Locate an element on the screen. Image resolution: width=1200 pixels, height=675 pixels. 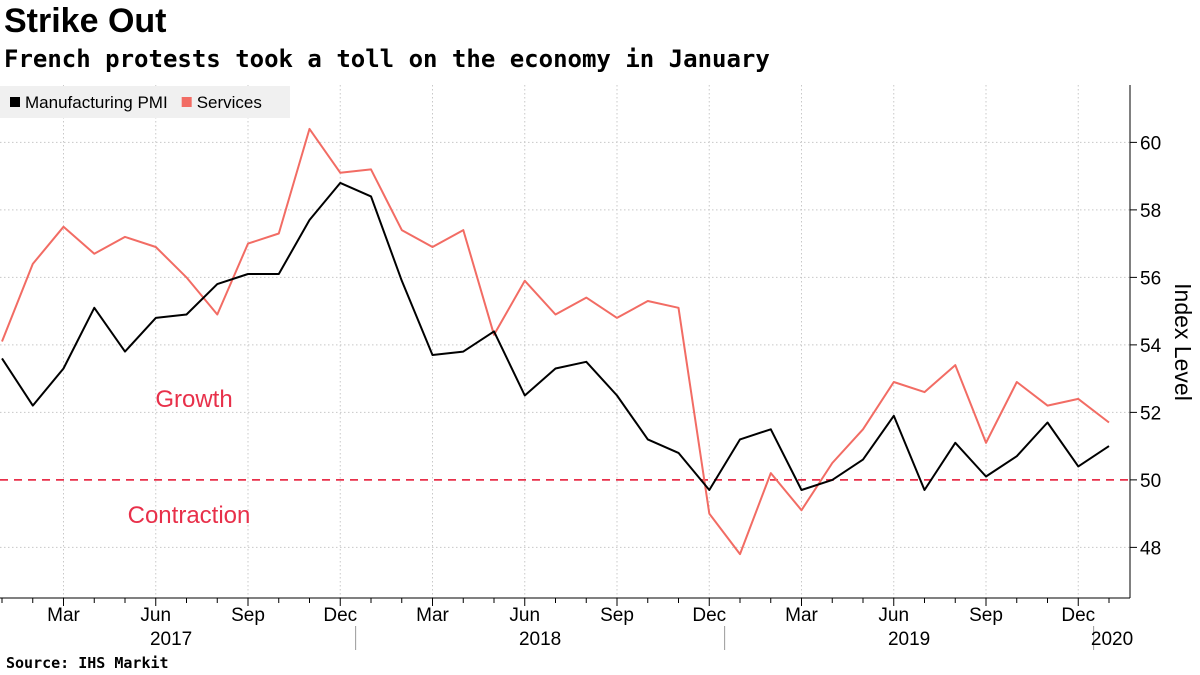
legend-label: Manufacturing PMI is located at coordinates (96, 102).